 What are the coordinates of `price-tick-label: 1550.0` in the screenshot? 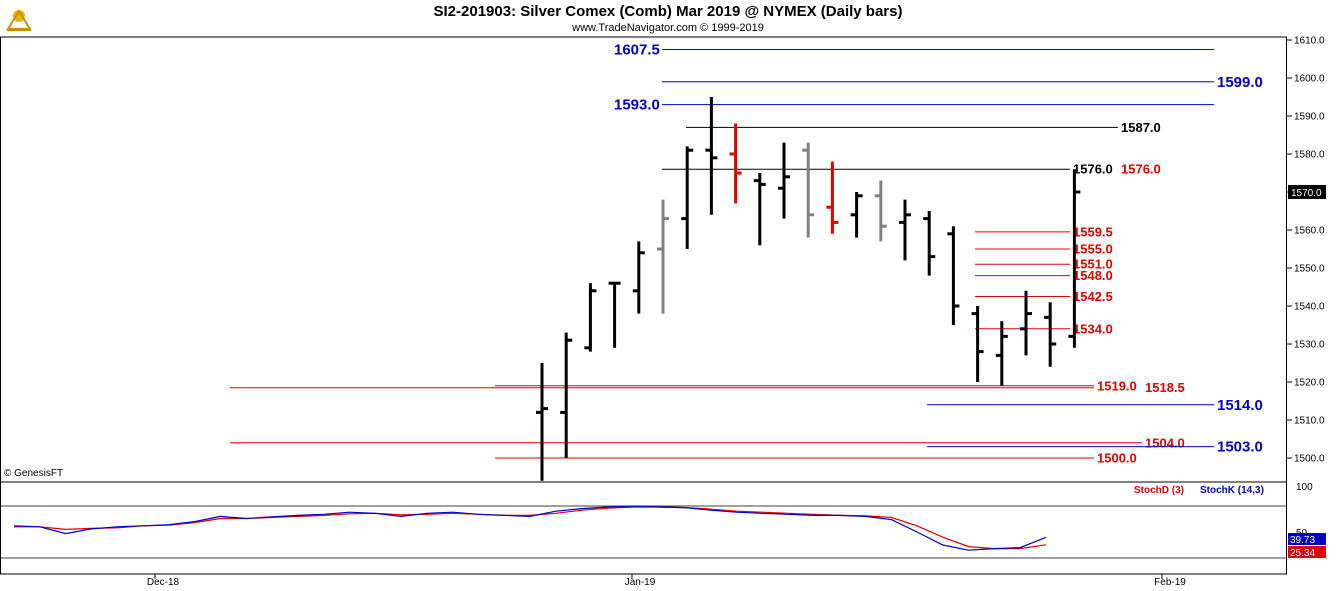 It's located at (1309, 269).